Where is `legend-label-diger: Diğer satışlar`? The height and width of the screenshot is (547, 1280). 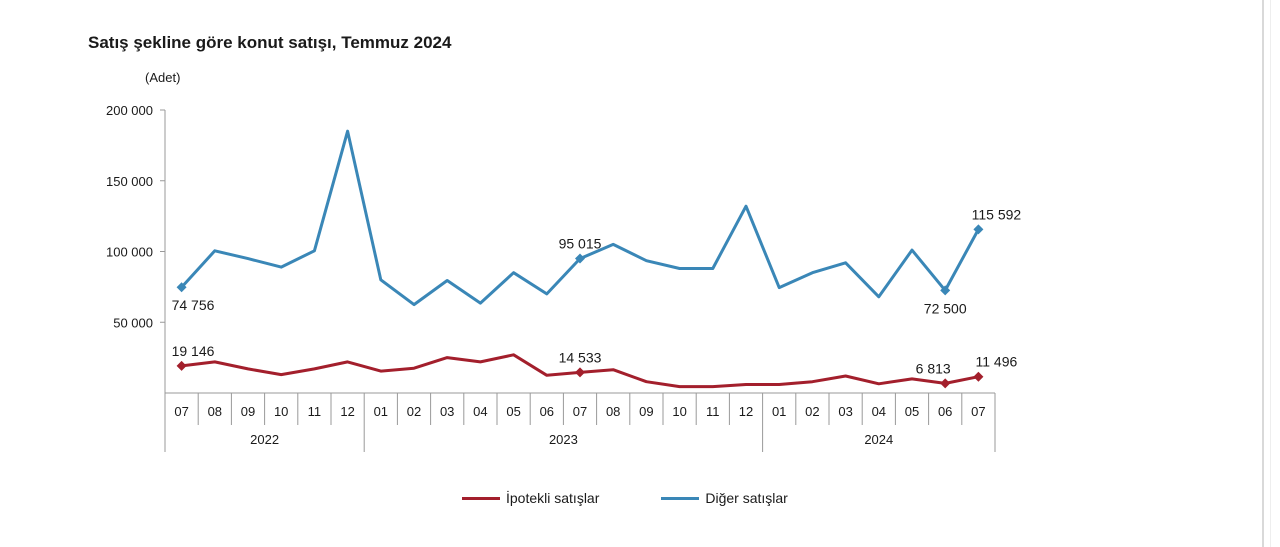
legend-label-diger: Diğer satışlar is located at coordinates (746, 498).